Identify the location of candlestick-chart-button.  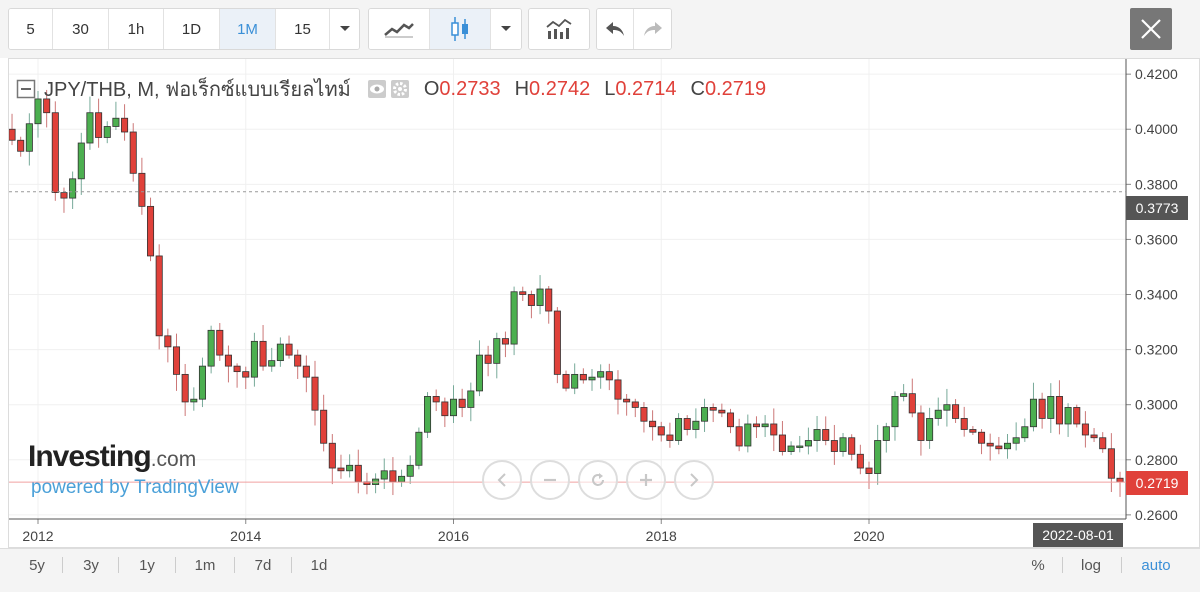
(461, 29).